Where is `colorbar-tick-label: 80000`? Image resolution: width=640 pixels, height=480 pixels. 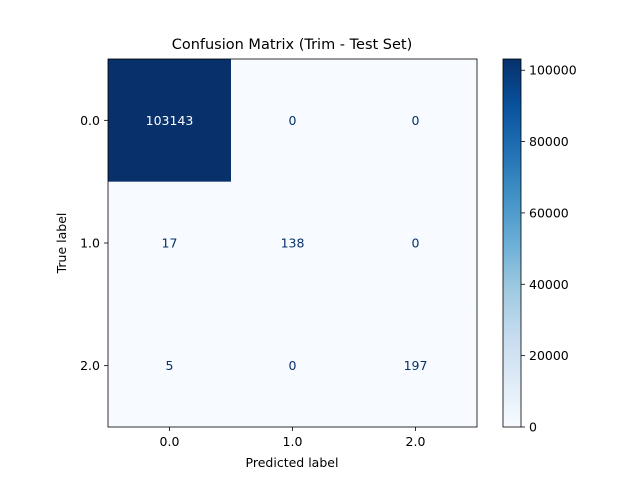 colorbar-tick-label: 80000 is located at coordinates (549, 141).